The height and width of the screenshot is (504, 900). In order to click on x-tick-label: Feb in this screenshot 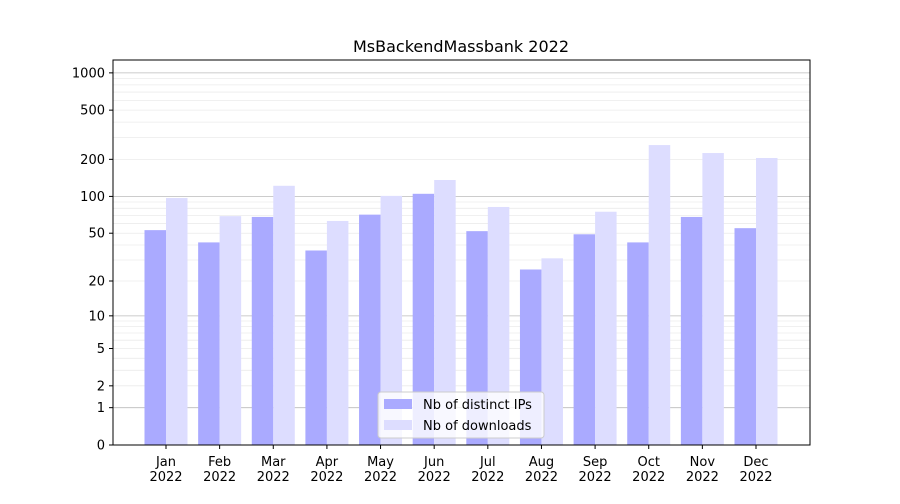, I will do `click(219, 462)`.